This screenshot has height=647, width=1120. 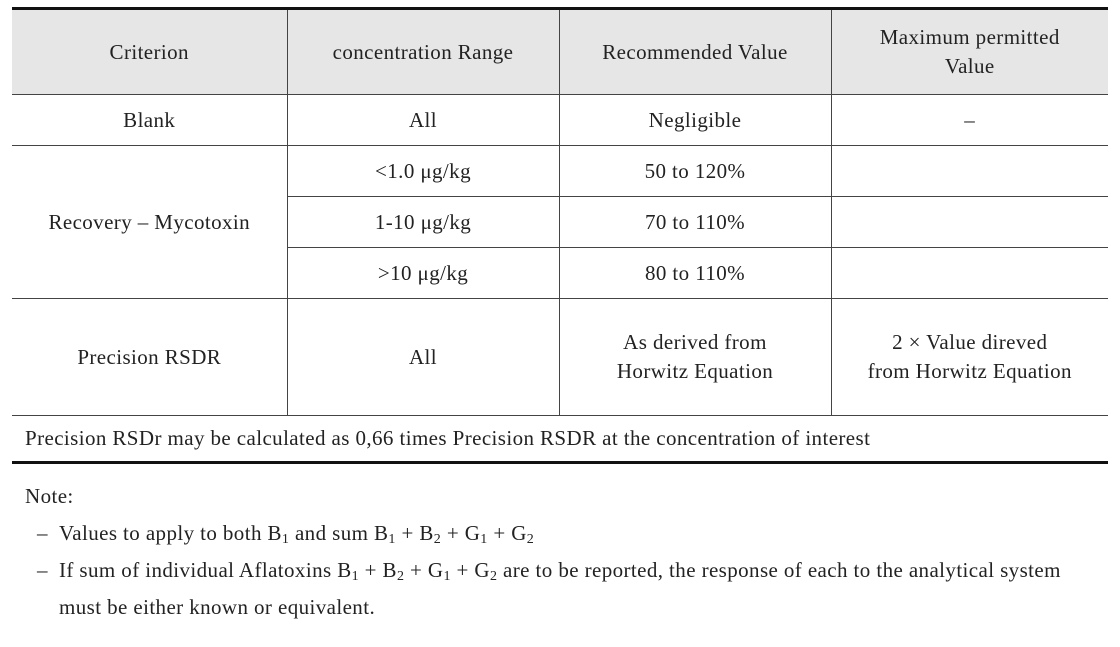 I want to click on header-cell: concentration Range, so click(x=423, y=51).